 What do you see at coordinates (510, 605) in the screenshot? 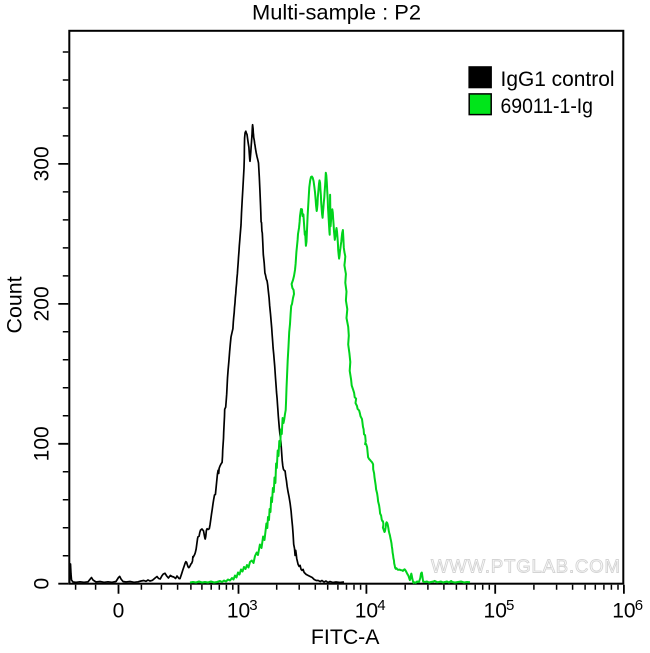
I see `svg-text: 5` at bounding box center [510, 605].